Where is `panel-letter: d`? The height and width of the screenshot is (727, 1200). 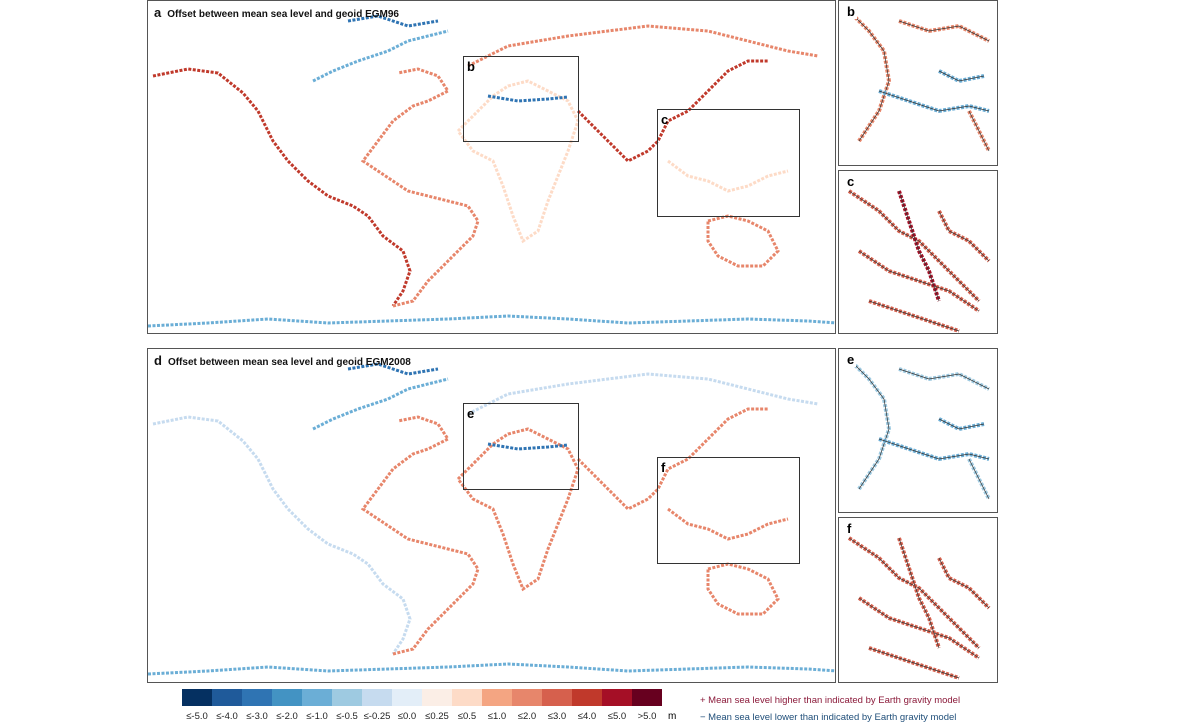
panel-letter: d is located at coordinates (158, 360).